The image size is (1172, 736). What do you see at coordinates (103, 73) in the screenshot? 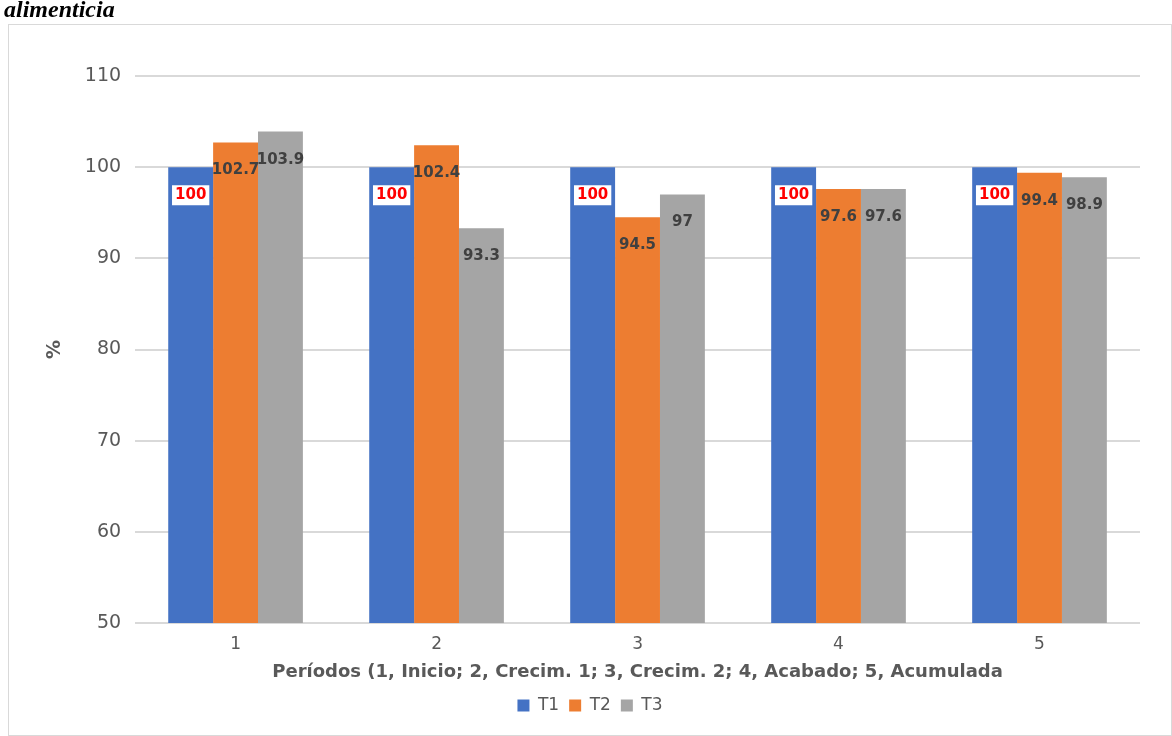
I see `y-tick-label: 110` at bounding box center [103, 73].